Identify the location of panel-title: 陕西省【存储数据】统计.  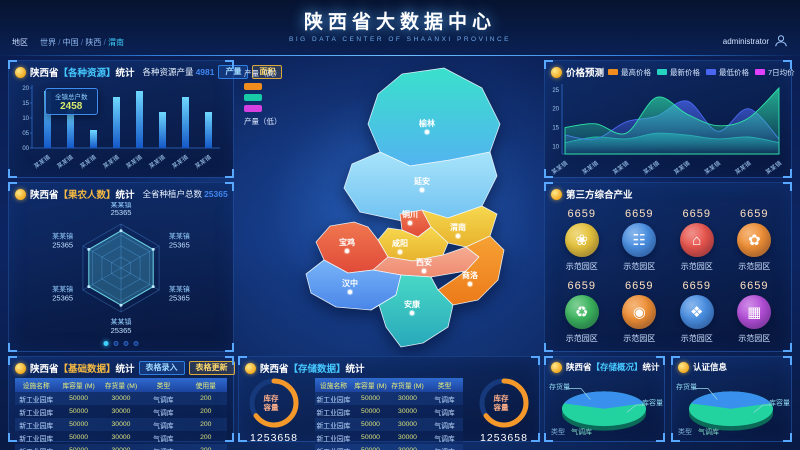
(312, 369).